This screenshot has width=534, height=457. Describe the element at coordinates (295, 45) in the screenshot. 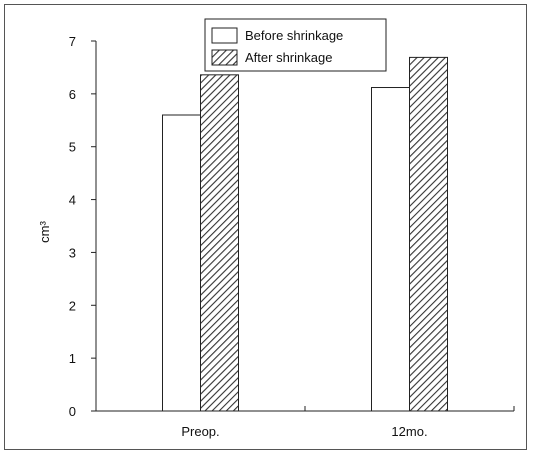

I see `legend: Before shrinkage After shrinkage` at that location.